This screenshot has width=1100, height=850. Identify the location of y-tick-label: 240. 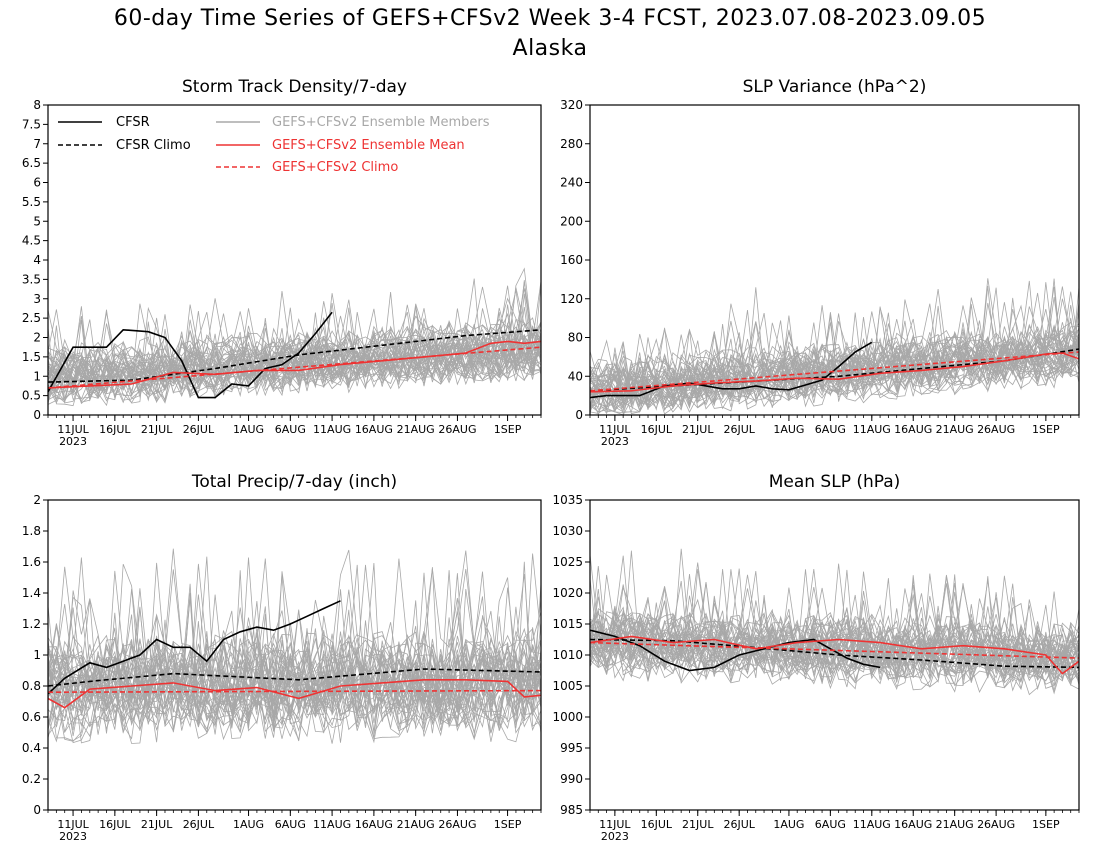
(571, 183).